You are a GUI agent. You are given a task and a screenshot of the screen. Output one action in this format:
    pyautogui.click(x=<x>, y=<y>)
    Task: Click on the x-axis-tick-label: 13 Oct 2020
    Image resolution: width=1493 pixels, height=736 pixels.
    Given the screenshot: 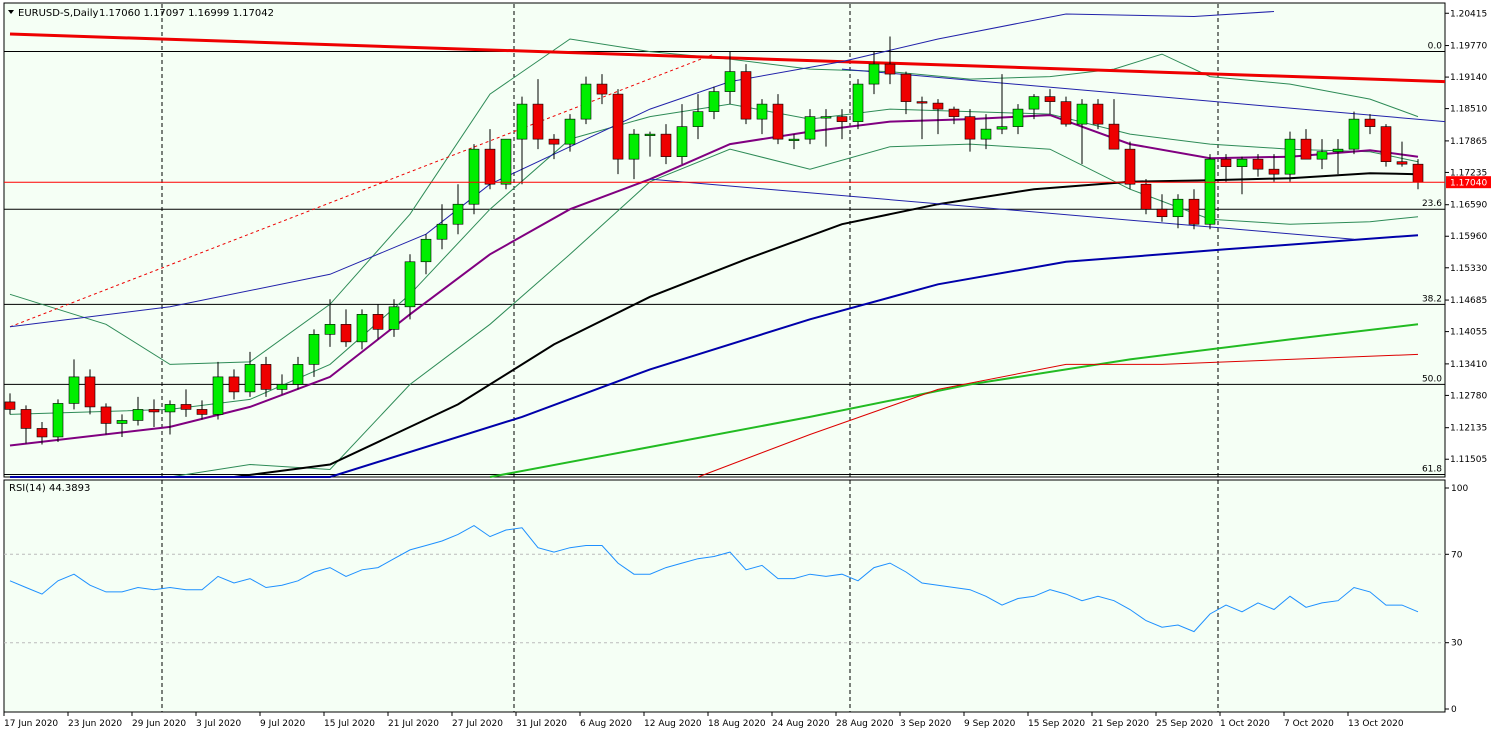 What is the action you would take?
    pyautogui.click(x=1376, y=724)
    